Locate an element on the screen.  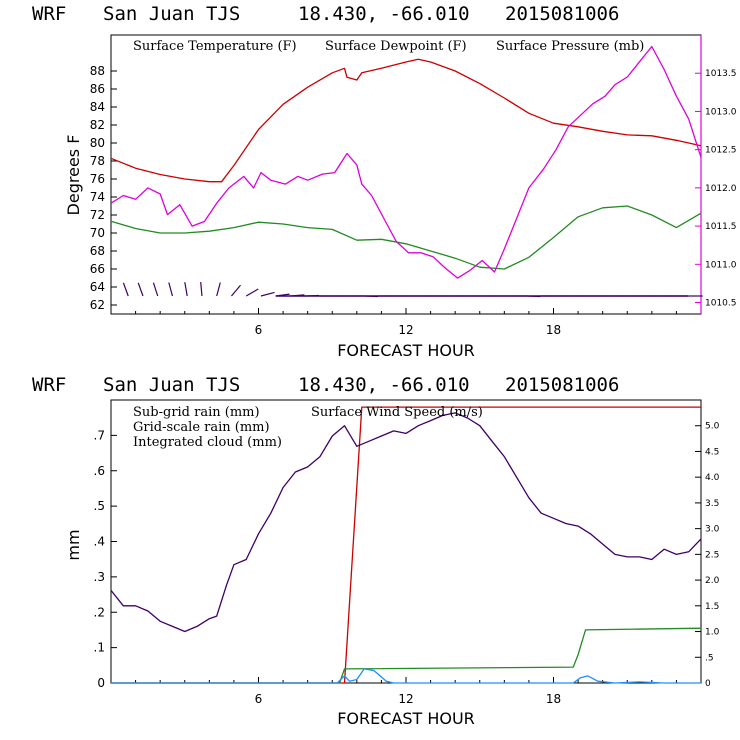
panel2-ytick-label: .5 is located at coordinates (99, 506).